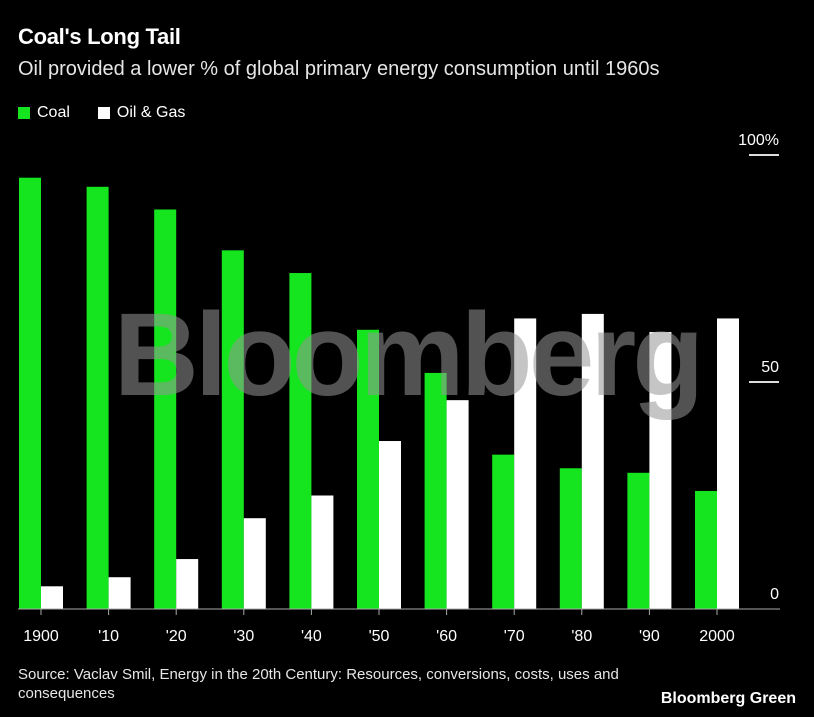  What do you see at coordinates (108, 636) in the screenshot?
I see `x-tick-label: '10` at bounding box center [108, 636].